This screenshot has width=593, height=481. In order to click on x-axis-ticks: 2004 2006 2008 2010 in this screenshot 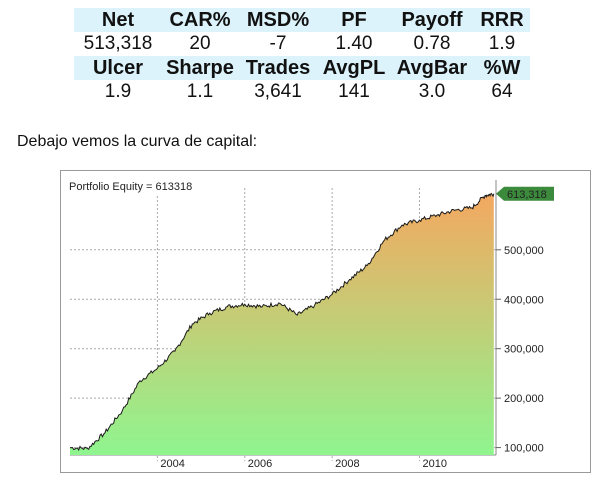, I will do `click(303, 464)`.